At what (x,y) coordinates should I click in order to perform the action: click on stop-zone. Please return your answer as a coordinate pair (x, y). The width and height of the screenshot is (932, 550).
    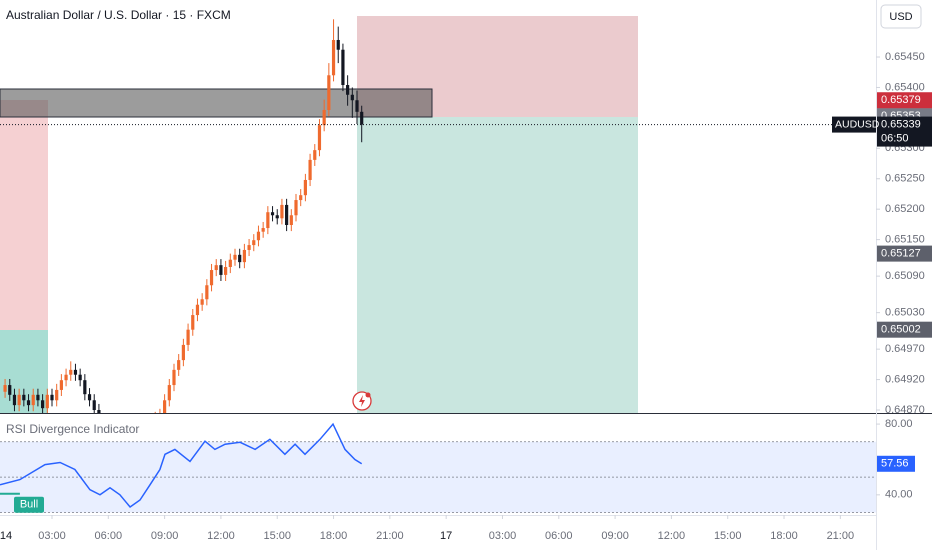
    Looking at the image, I should click on (24, 215).